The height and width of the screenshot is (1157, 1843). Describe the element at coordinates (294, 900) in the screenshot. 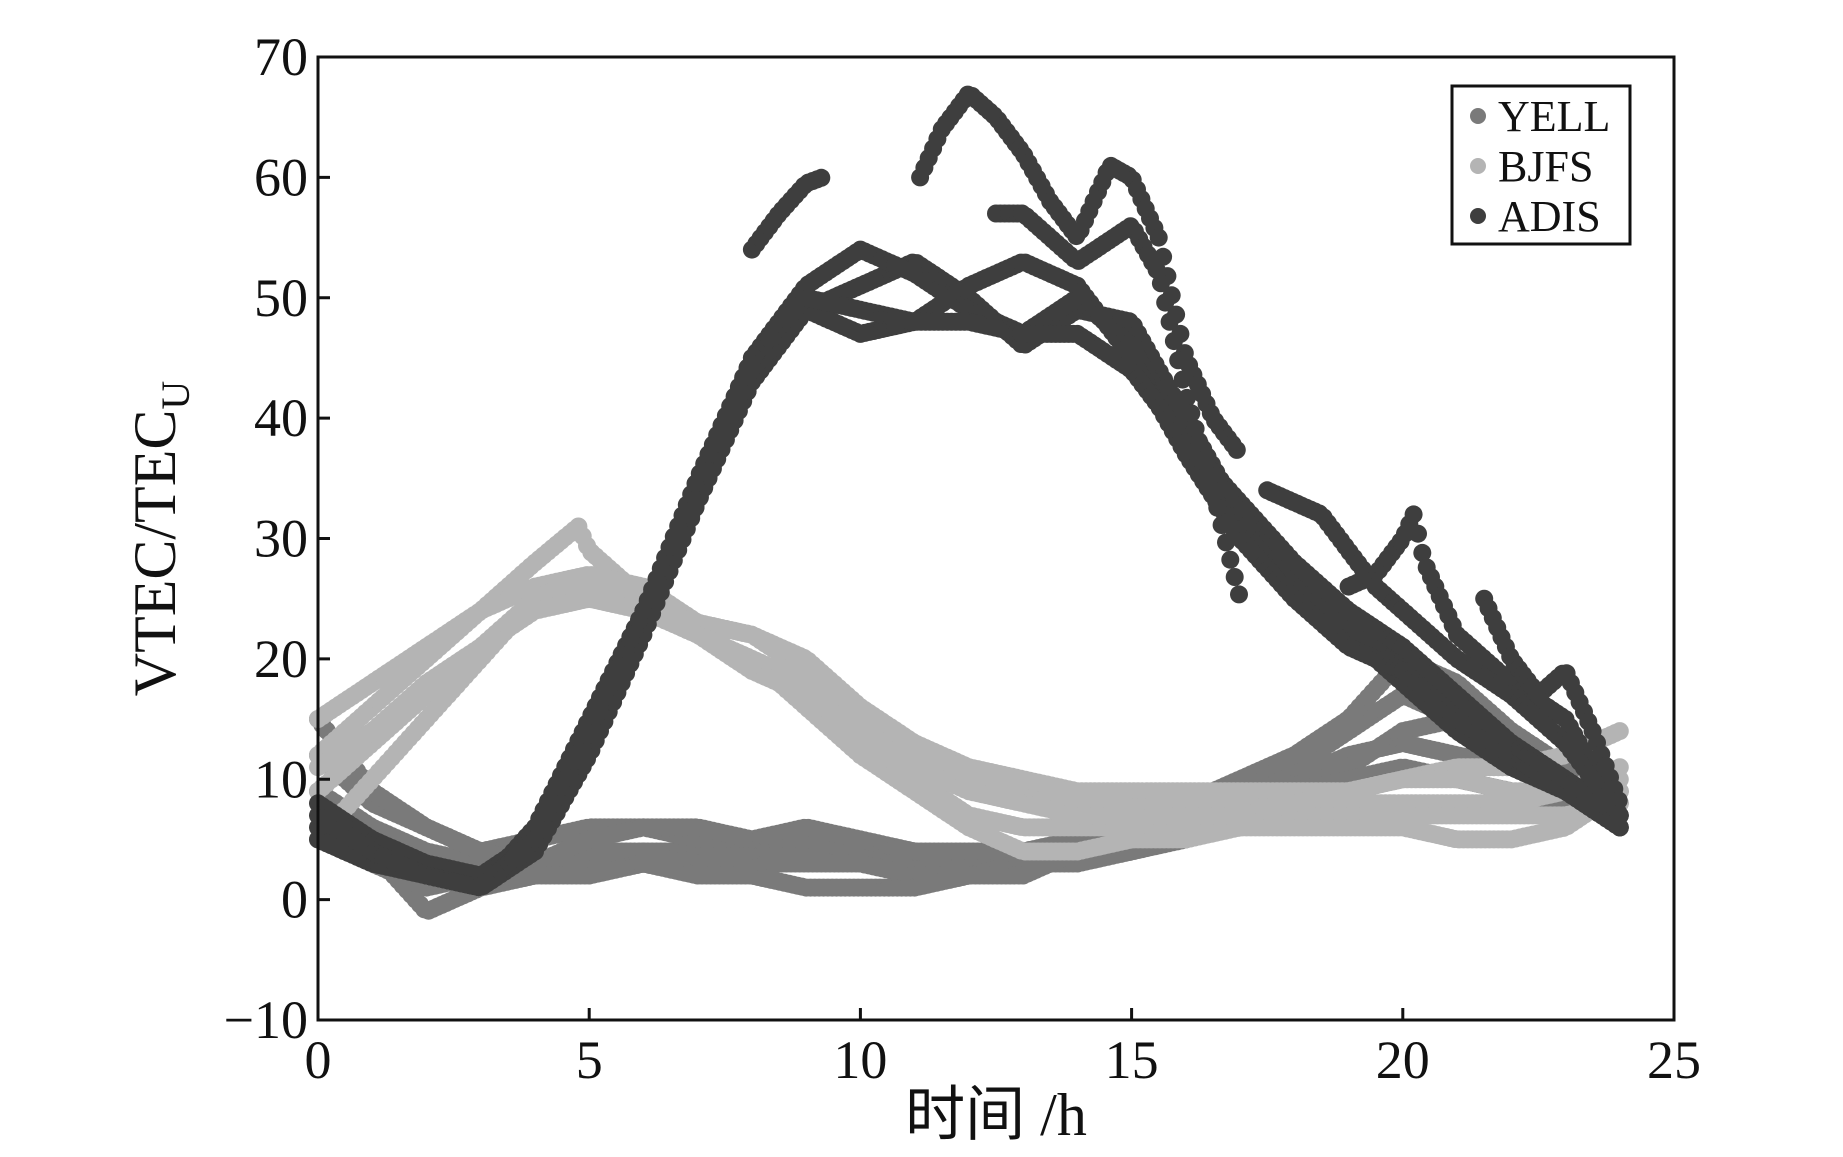

I see `y-tick-label: 0` at that location.